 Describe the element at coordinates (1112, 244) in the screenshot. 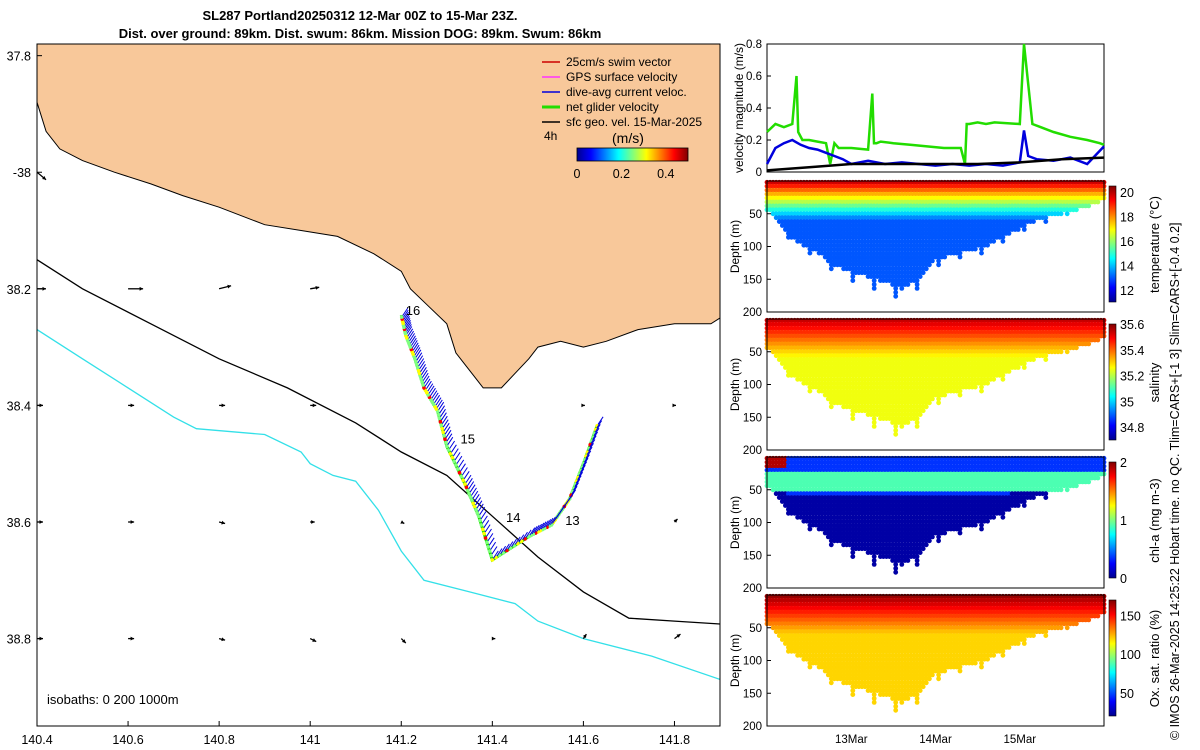

I see `section-colorbar` at that location.